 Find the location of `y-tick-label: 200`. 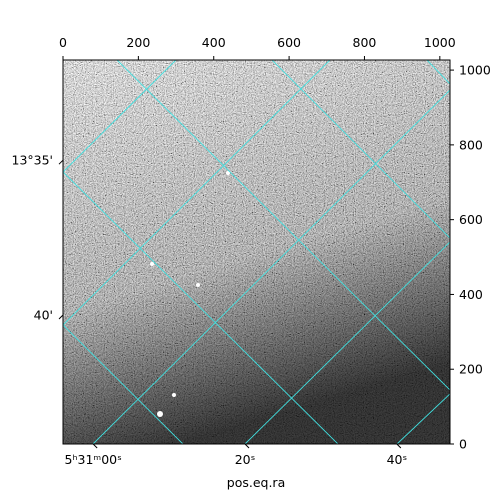

y-tick-label: 200 is located at coordinates (471, 369).